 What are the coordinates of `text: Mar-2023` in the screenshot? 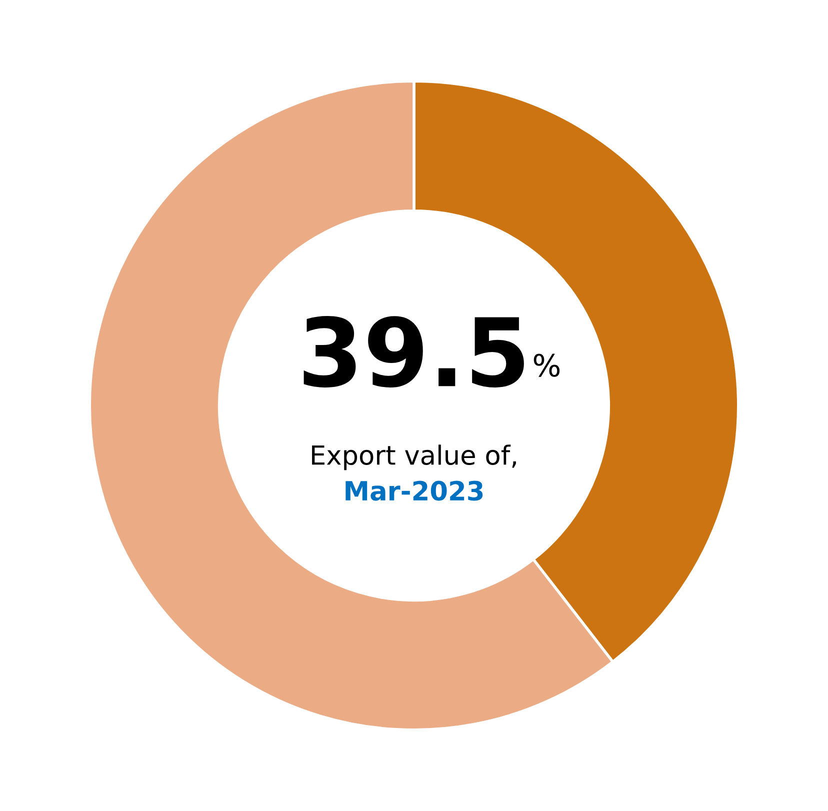 It's located at (414, 490).